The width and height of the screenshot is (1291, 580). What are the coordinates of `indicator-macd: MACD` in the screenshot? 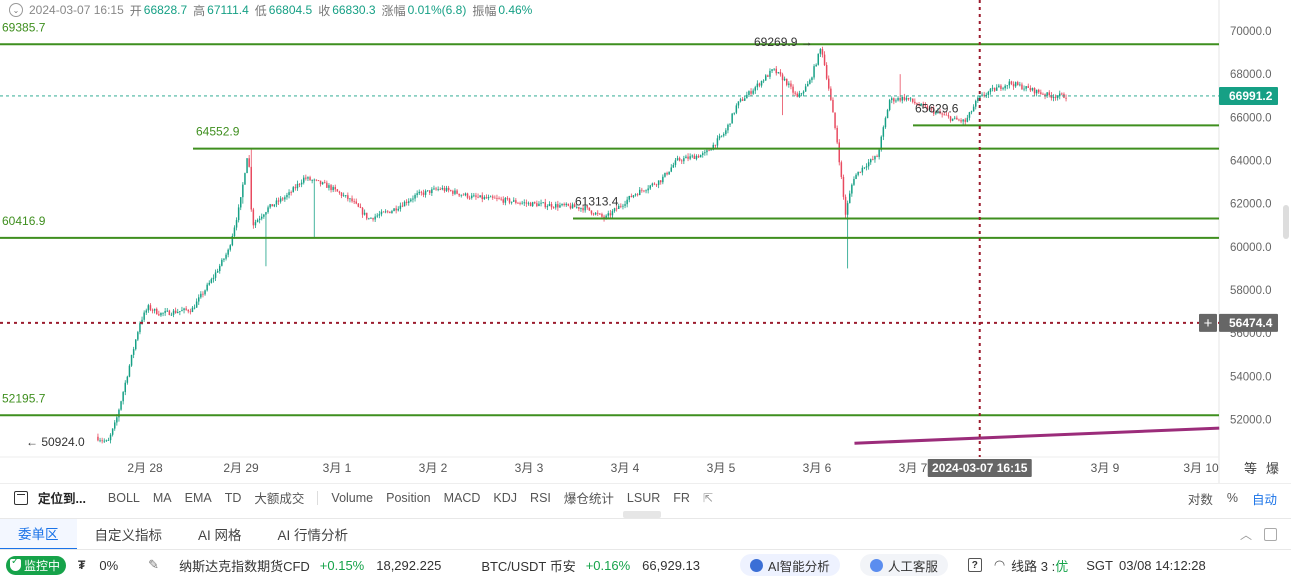 It's located at (462, 497).